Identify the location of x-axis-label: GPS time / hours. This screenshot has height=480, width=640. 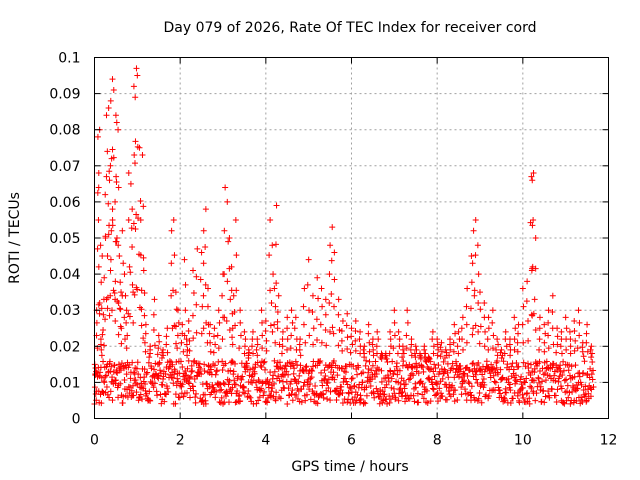
(349, 467).